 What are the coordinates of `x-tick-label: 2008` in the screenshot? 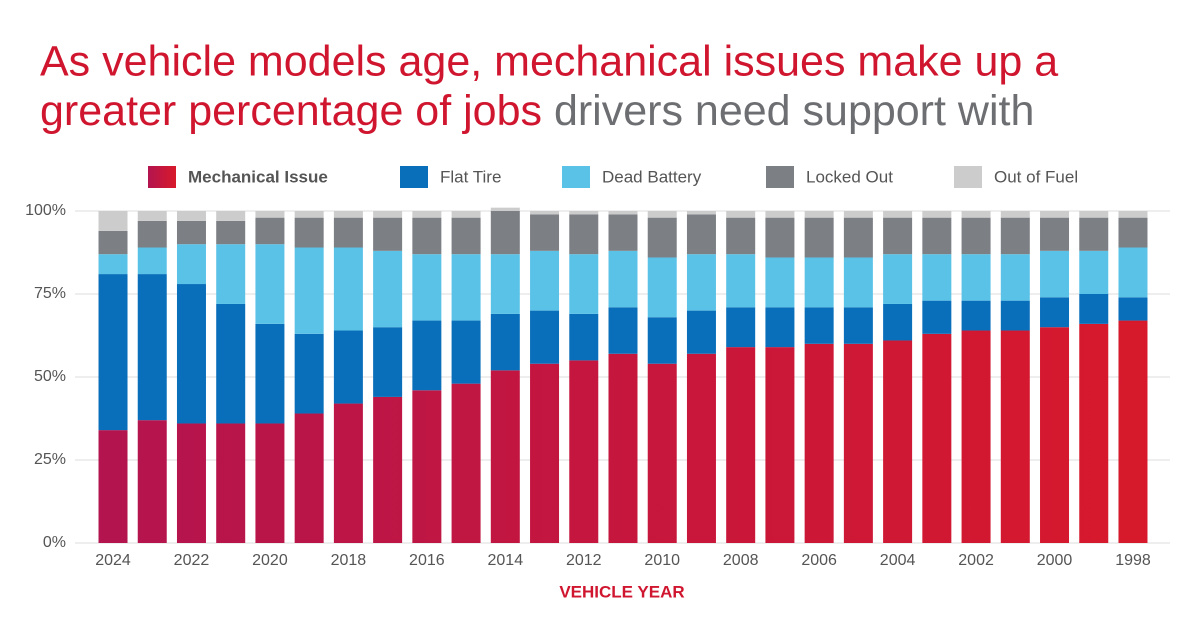 It's located at (741, 560).